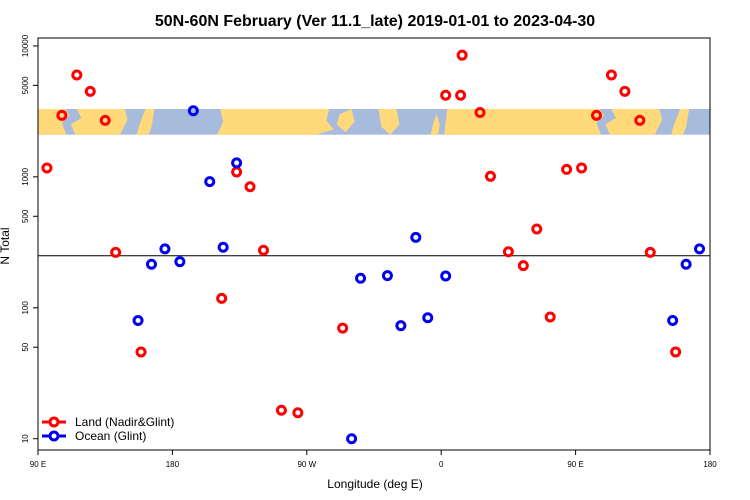 This screenshot has height=500, width=750. I want to click on y-tick-label: 1000, so click(25, 176).